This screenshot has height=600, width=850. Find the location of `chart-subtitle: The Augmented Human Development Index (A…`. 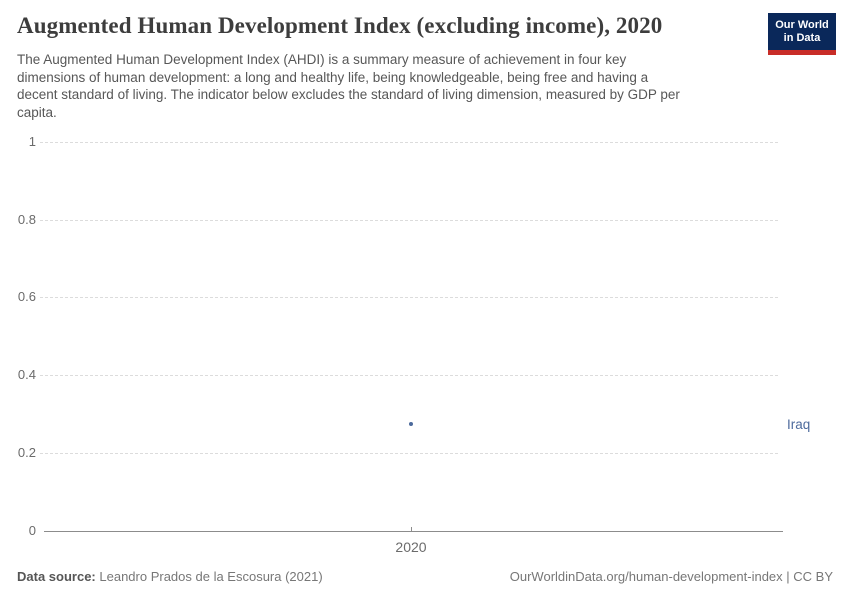

chart-subtitle: The Augmented Human Development Index (A… is located at coordinates (389, 86).